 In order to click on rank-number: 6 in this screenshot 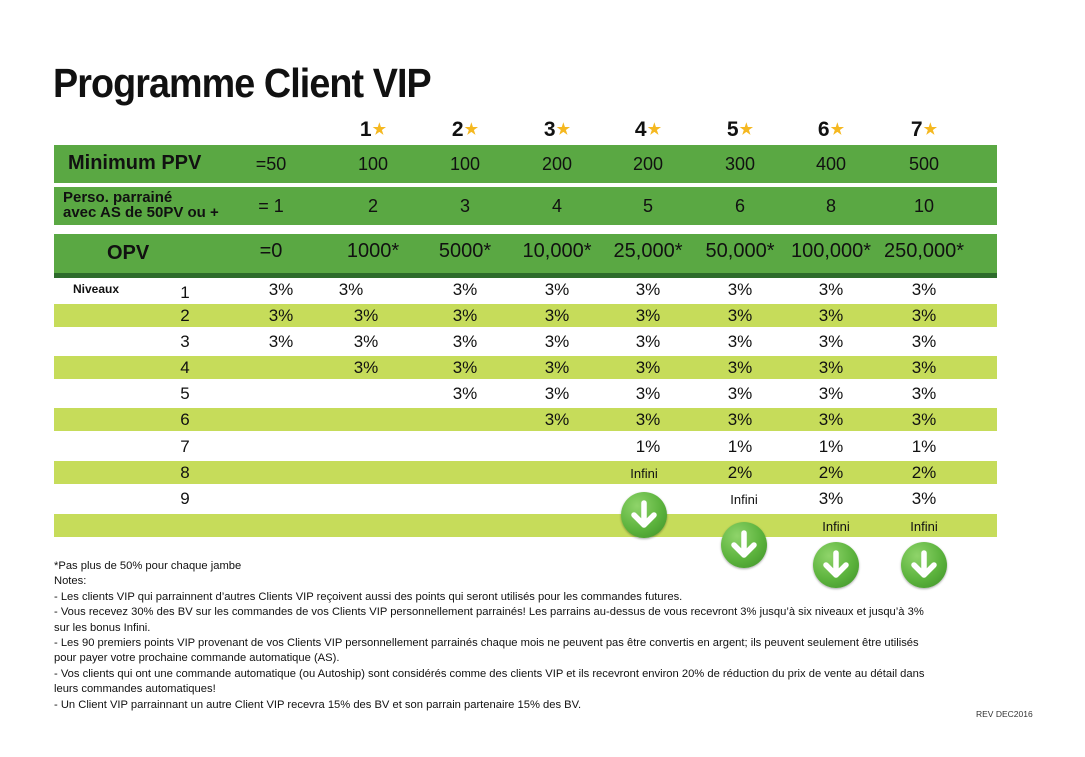, I will do `click(823, 129)`.